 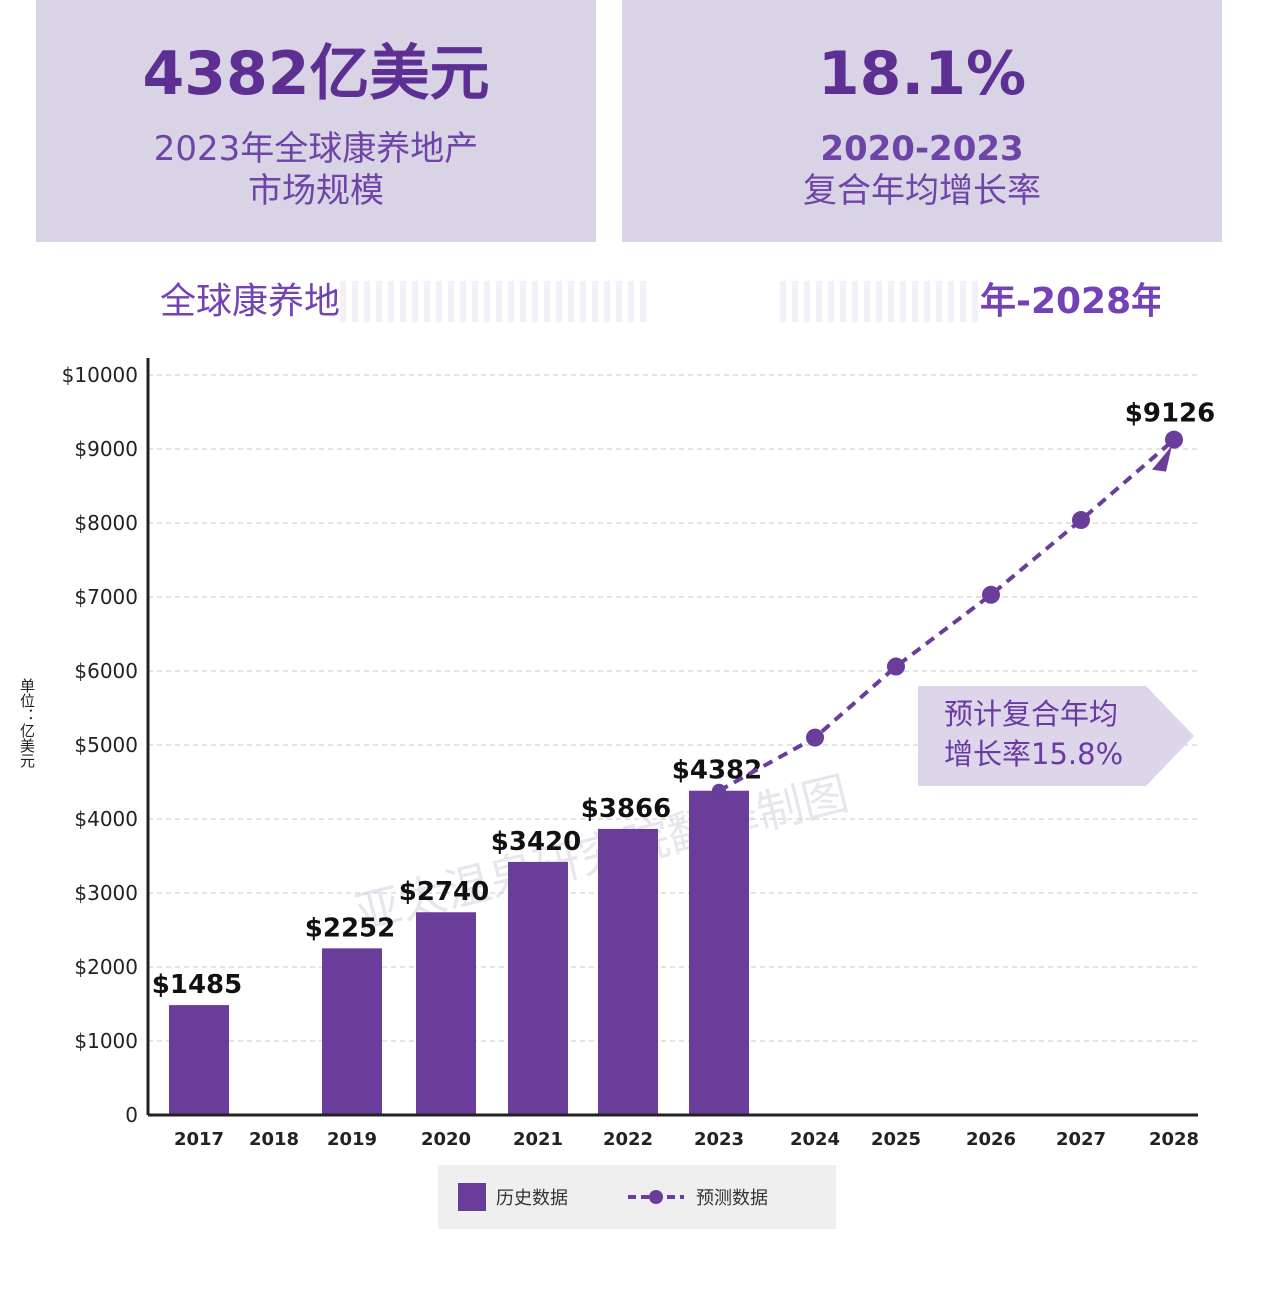 I want to click on stat-caption-line1: 2020-2023, so click(x=922, y=149).